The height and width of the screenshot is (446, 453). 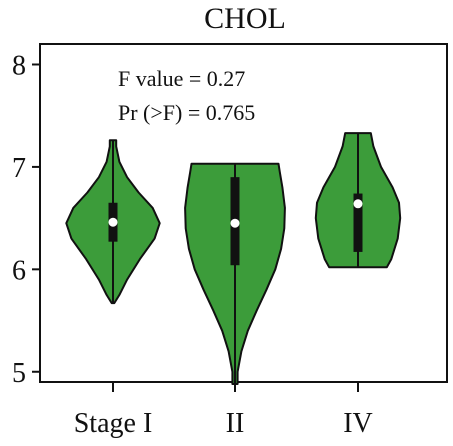 What do you see at coordinates (181, 78) in the screenshot?
I see `f-value-annotation: F value = 0.27` at bounding box center [181, 78].